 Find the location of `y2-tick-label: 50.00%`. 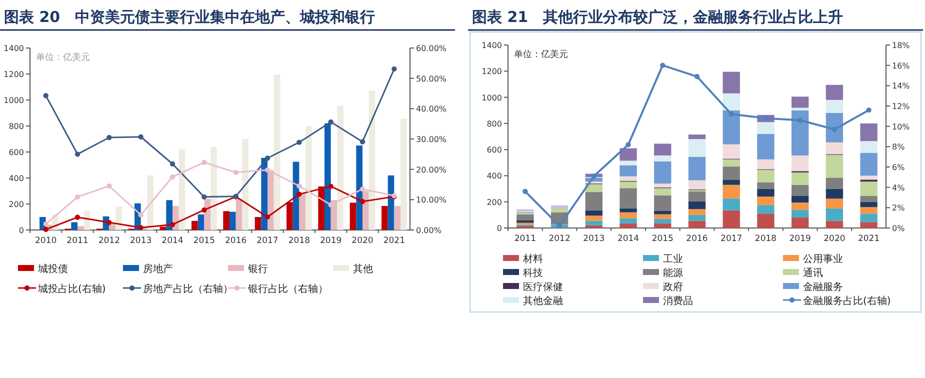

y2-tick-label: 50.00% is located at coordinates (431, 79).